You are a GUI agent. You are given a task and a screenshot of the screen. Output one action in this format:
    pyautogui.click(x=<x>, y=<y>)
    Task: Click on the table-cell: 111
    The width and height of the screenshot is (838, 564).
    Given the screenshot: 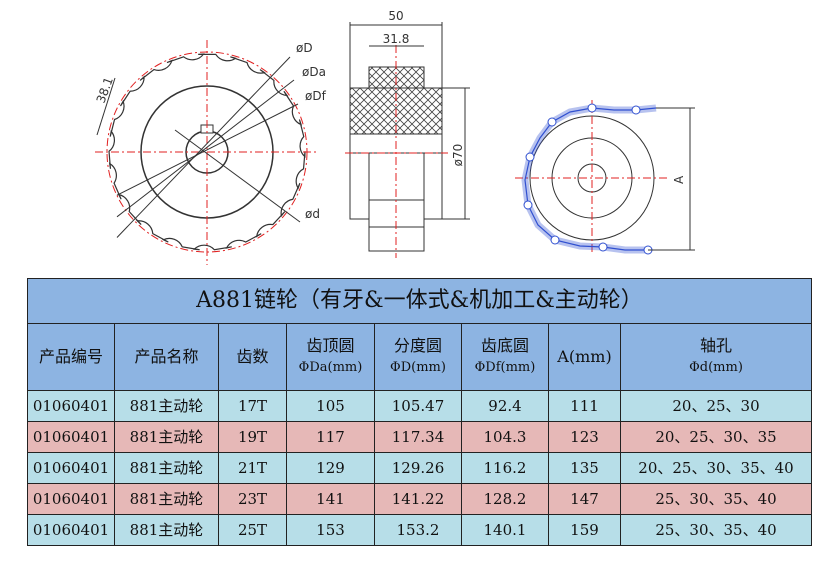 What is the action you would take?
    pyautogui.click(x=584, y=406)
    